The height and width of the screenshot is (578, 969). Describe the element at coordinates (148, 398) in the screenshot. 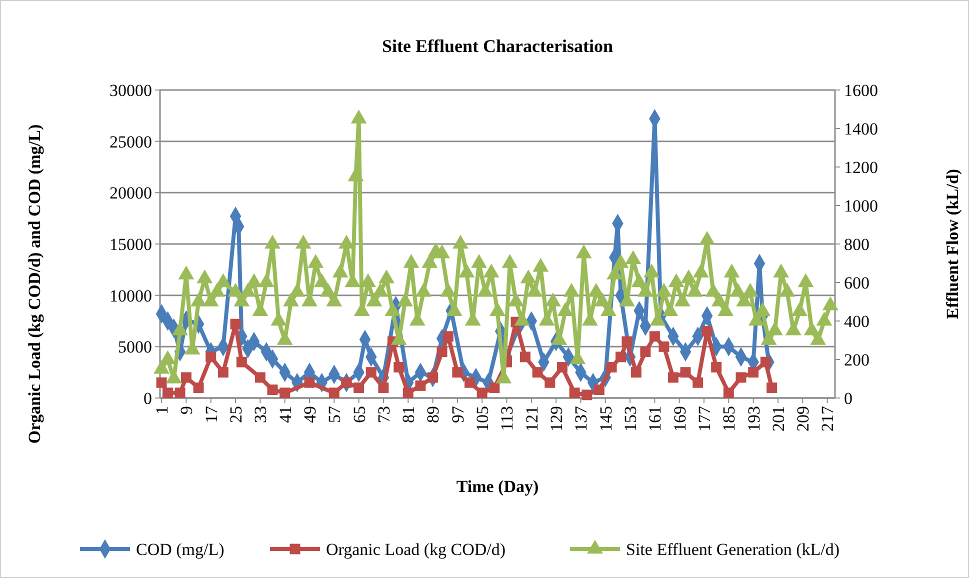

I see `y-tick-label: 0` at that location.